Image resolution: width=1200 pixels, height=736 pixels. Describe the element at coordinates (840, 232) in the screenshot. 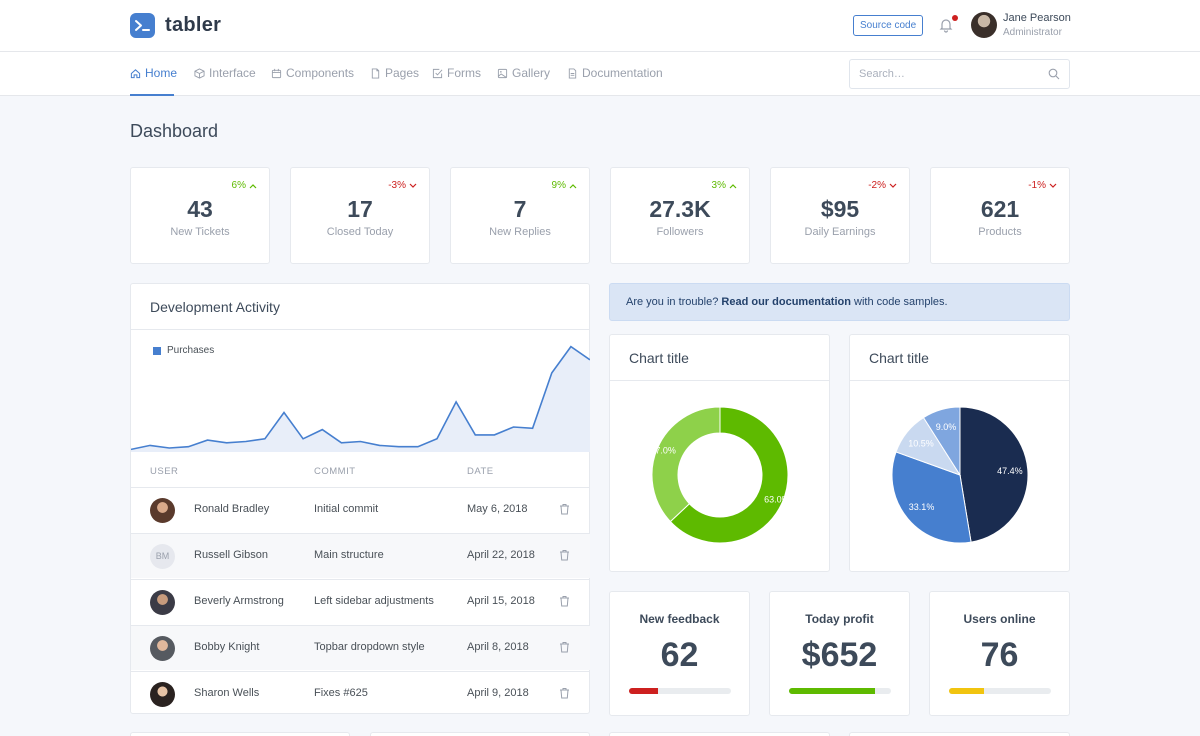

I see `stat-label: Daily Earnings` at that location.